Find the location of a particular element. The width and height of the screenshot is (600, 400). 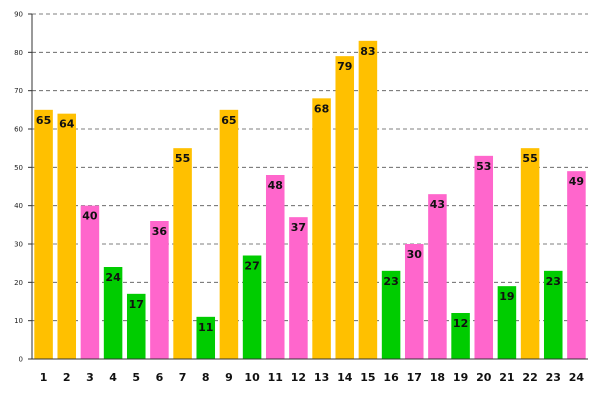

y-tick-label: 40 is located at coordinates (18, 206).